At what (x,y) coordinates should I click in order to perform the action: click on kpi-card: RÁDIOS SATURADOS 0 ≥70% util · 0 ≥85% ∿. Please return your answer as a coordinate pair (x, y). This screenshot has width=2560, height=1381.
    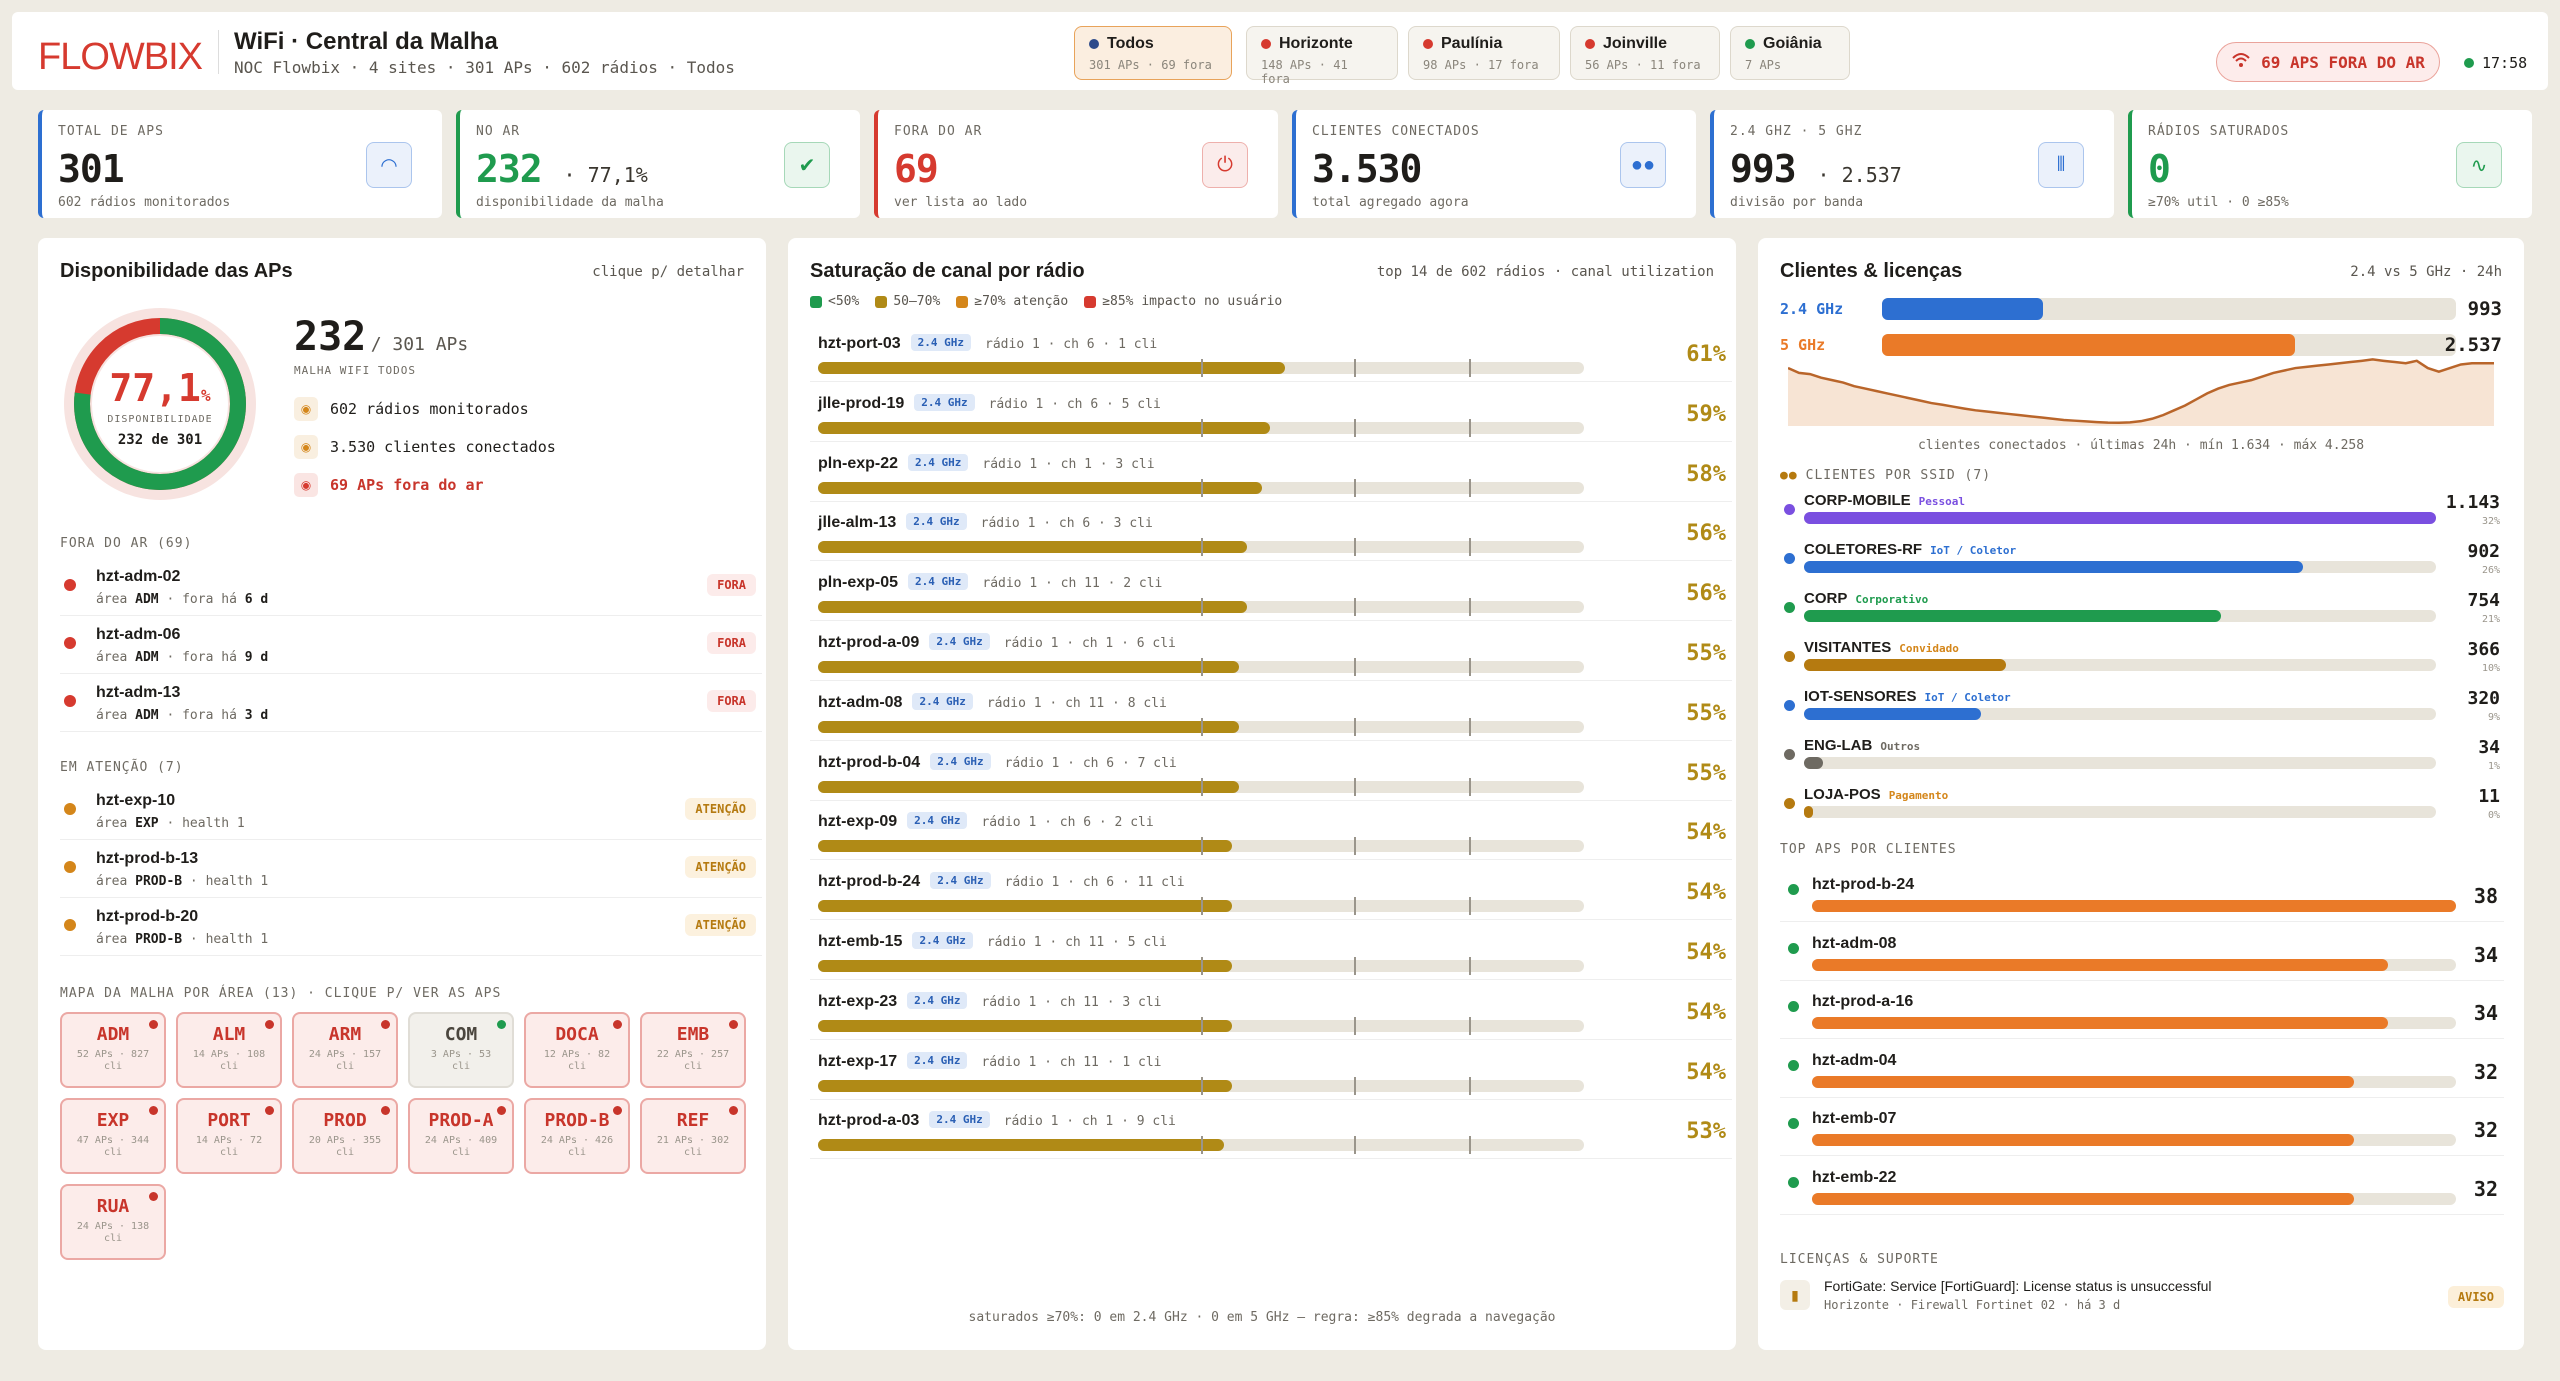
    Looking at the image, I should click on (2330, 164).